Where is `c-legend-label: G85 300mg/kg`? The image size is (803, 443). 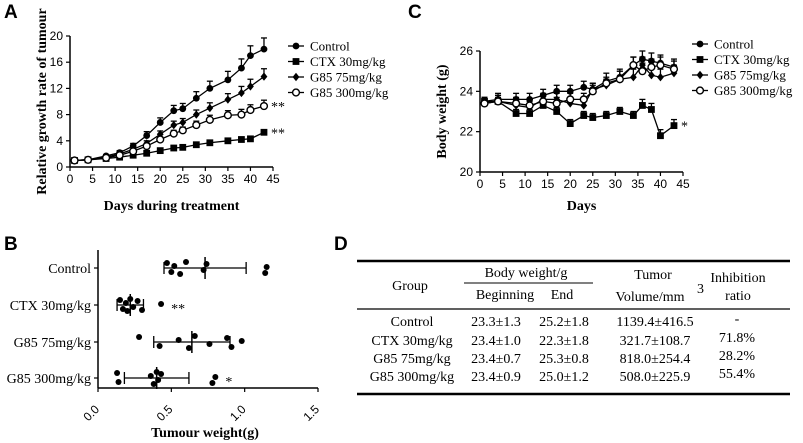
c-legend-label: G85 300mg/kg is located at coordinates (753, 90).